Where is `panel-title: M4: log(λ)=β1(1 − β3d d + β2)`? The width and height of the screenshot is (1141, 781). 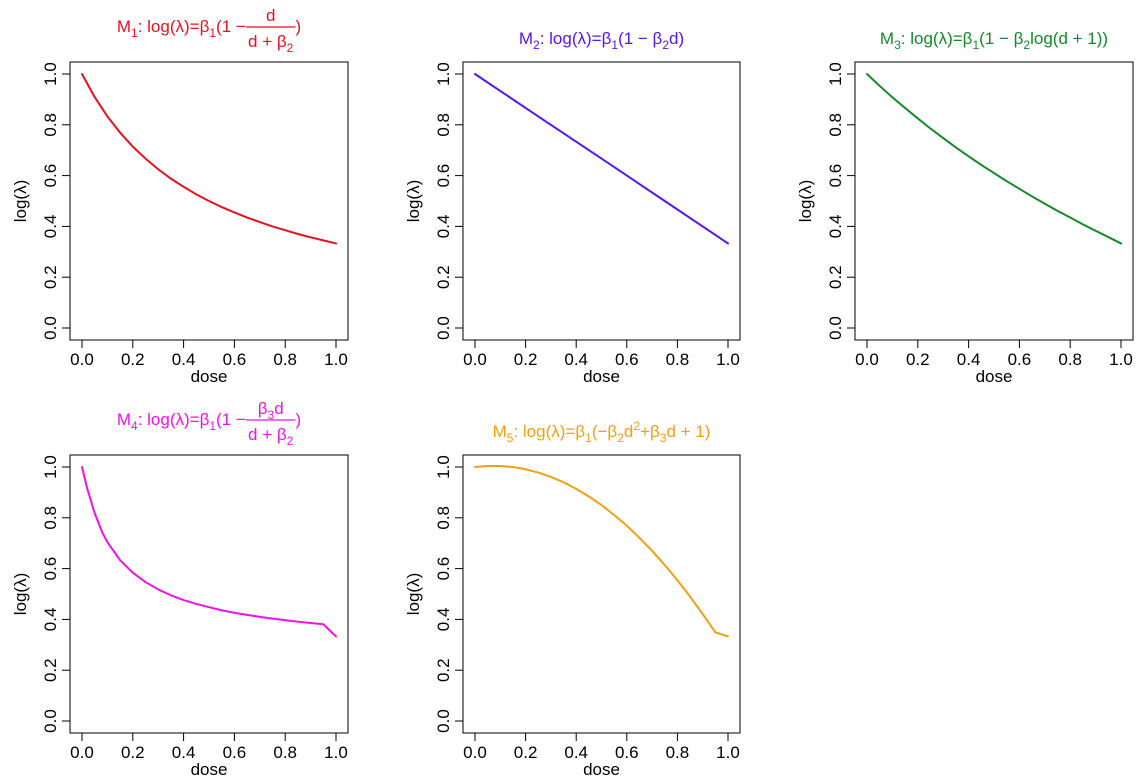 panel-title: M4: log(λ)=β1(1 − β3d d + β2) is located at coordinates (209, 423).